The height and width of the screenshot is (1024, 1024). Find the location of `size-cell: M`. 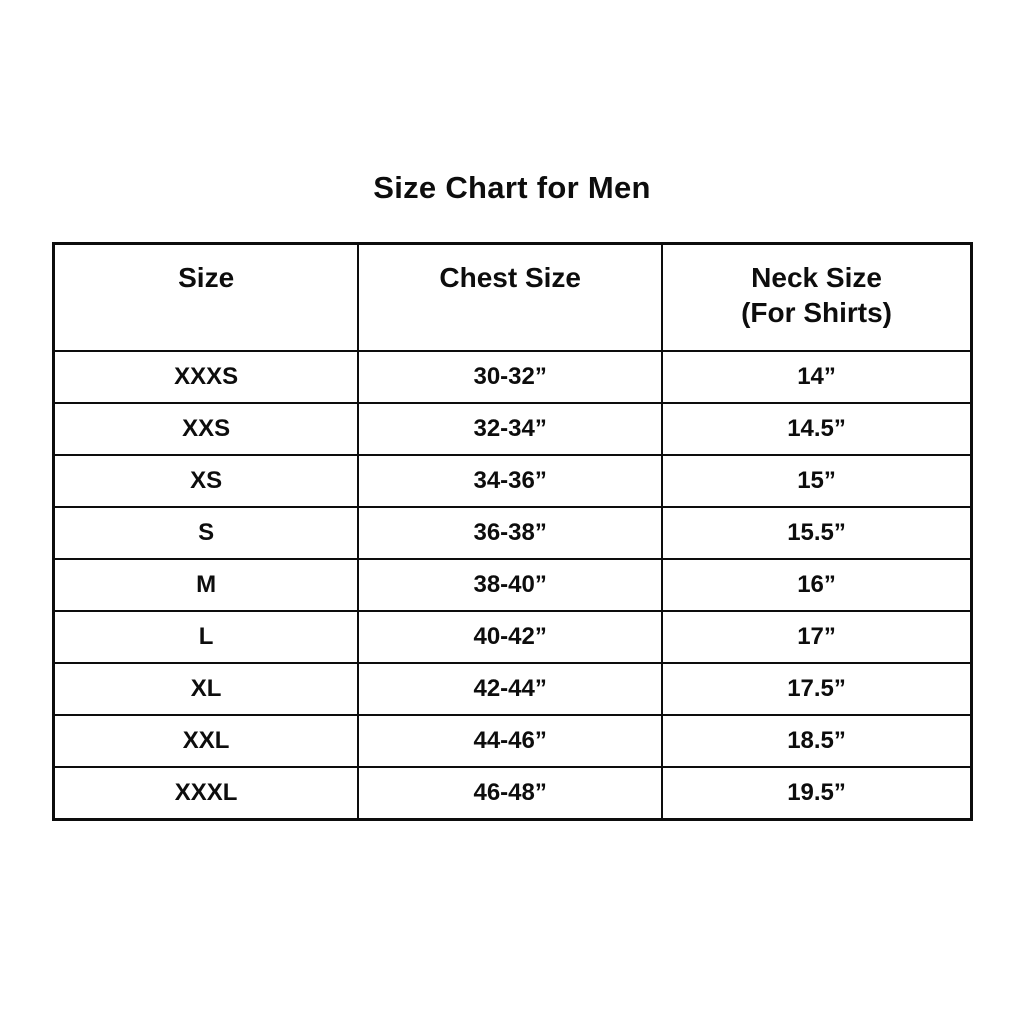

size-cell: M is located at coordinates (206, 585).